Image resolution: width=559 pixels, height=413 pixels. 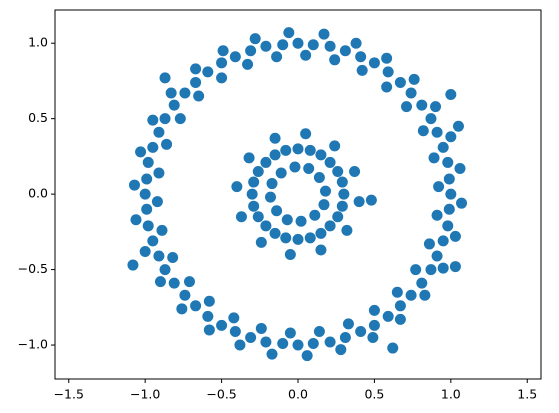 I want to click on y-tick-label: −0.5, so click(x=33, y=268).